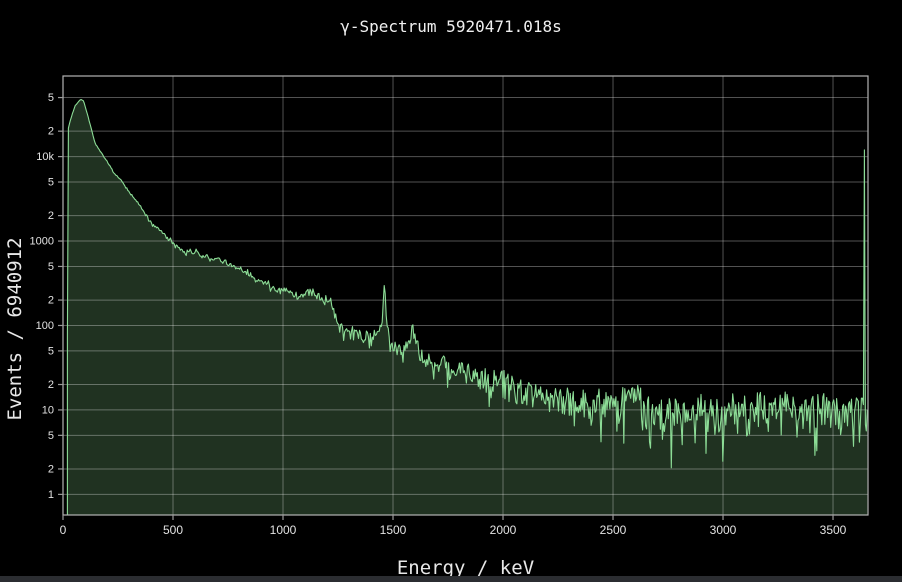 Image resolution: width=902 pixels, height=582 pixels. Describe the element at coordinates (613, 530) in the screenshot. I see `x-tick-label: 2500` at that location.